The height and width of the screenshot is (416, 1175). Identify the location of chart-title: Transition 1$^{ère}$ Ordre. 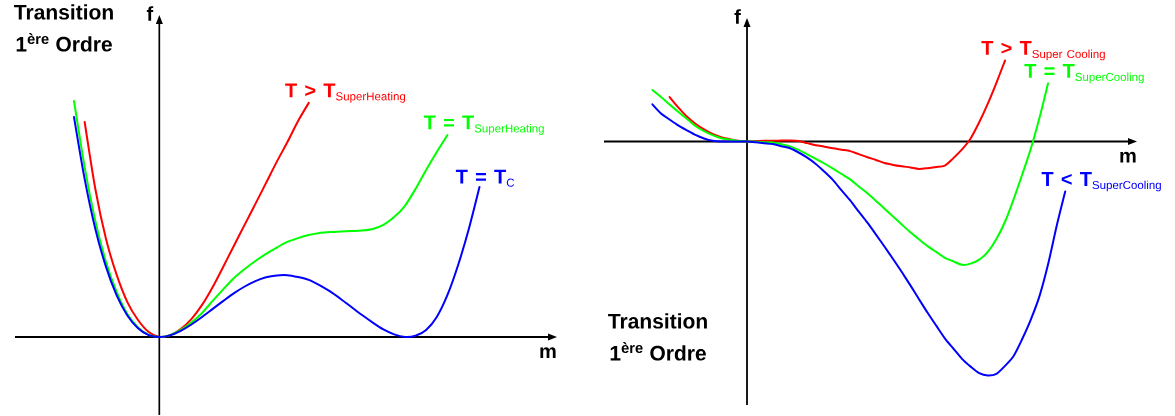
(63, 28).